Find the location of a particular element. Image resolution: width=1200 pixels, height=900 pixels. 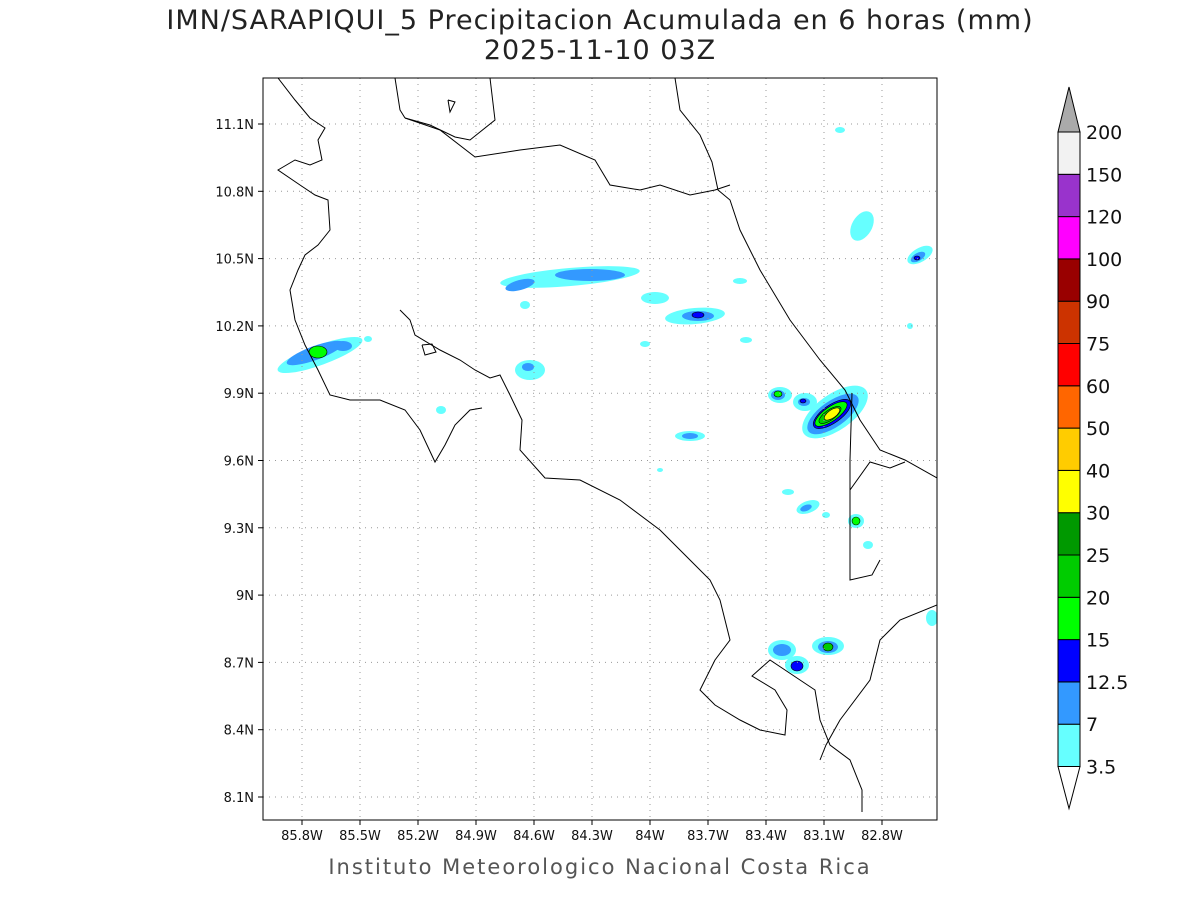

colorbar-label: 60 is located at coordinates (1098, 387).